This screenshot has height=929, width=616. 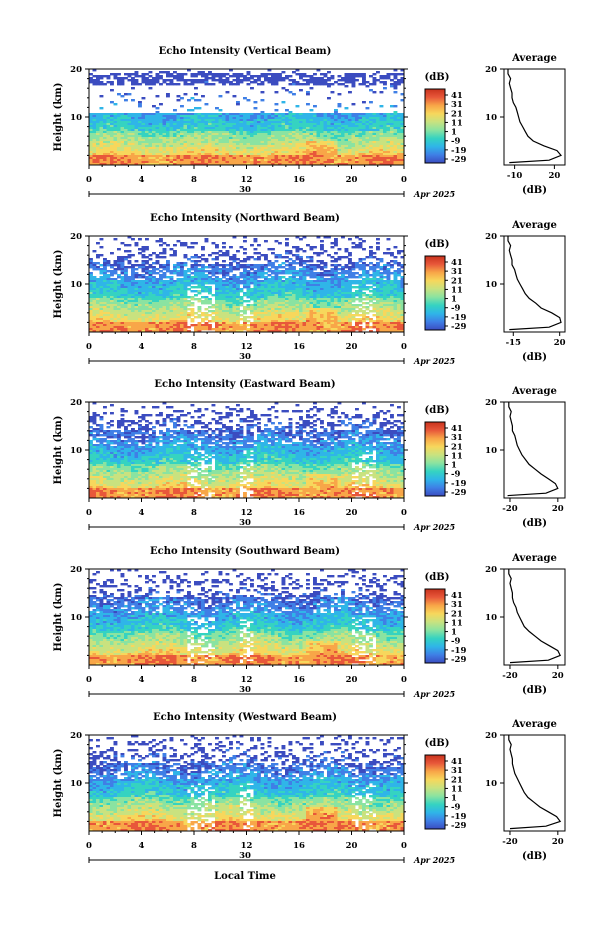 I want to click on colorbar-tick-label: 11, so click(x=457, y=123).